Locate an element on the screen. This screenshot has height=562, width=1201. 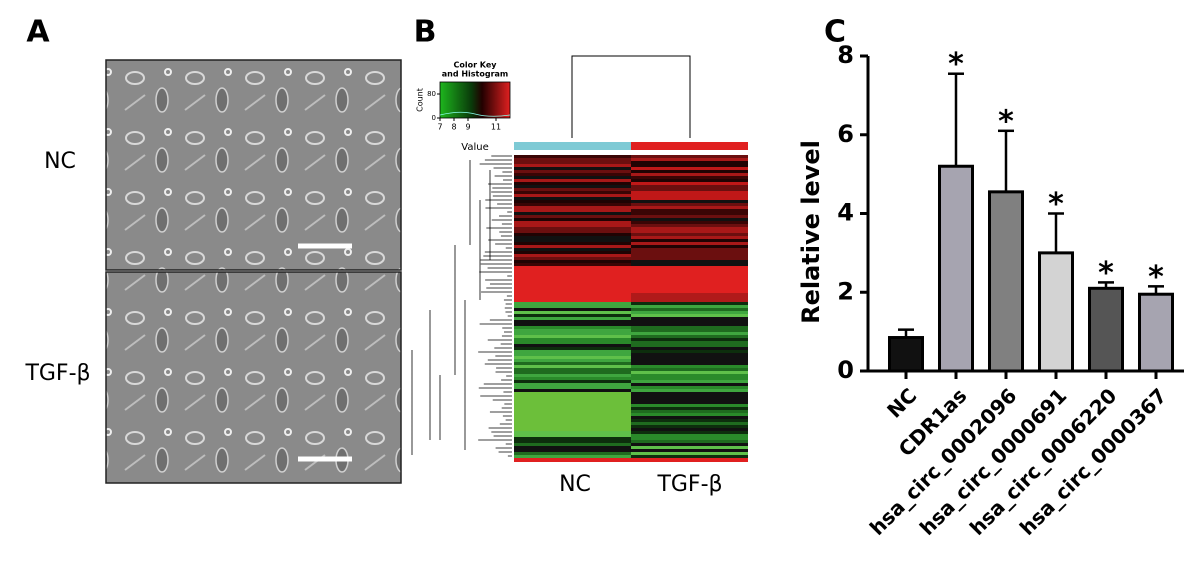
row-label: NC is located at coordinates (60, 161).